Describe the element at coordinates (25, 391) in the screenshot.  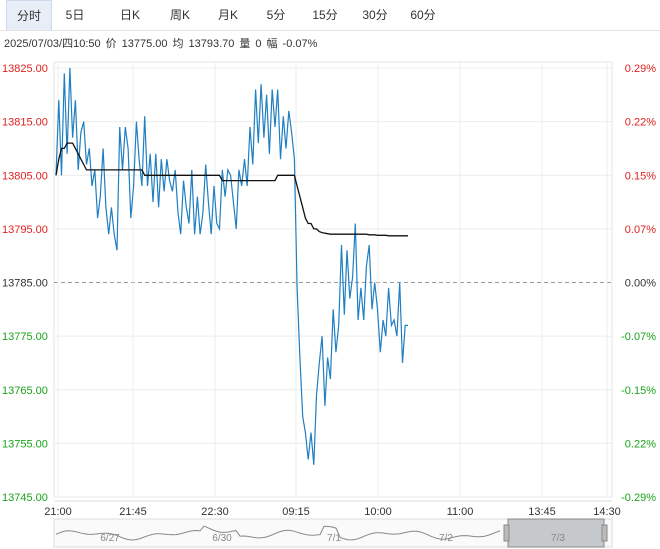
I see `y-tick-left: 13765.00` at that location.